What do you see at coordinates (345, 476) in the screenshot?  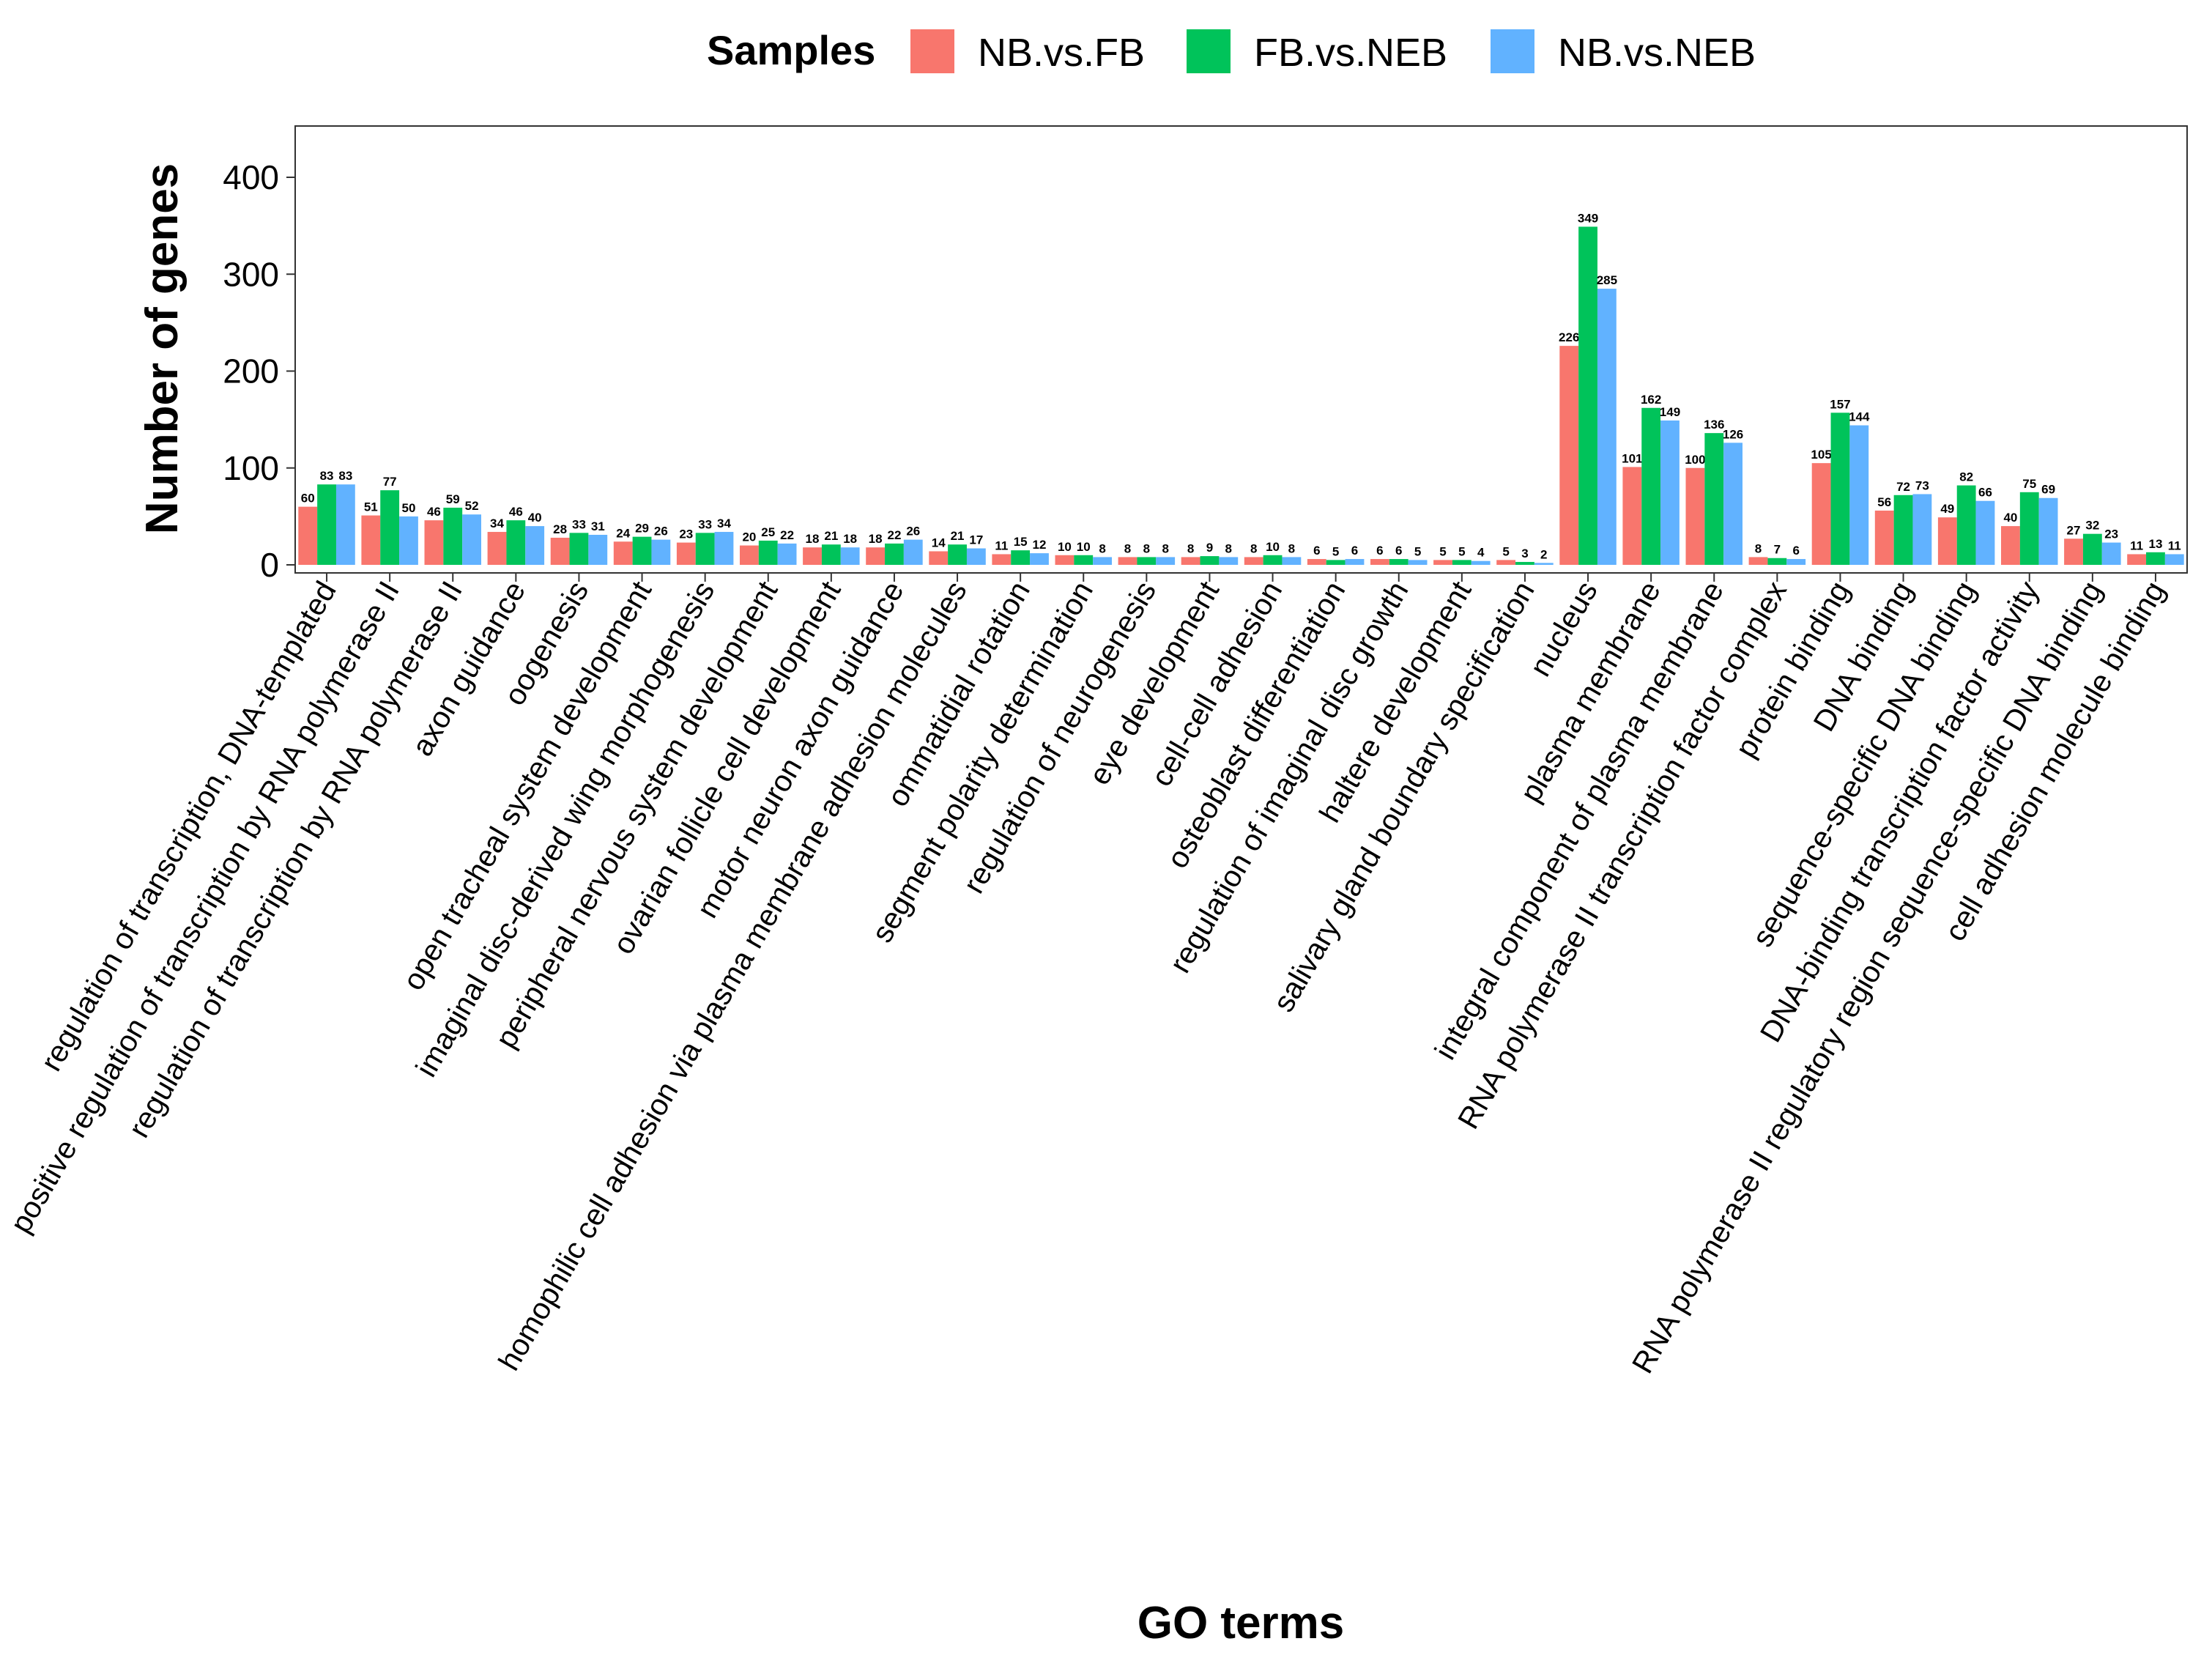 I see `data-label: 83` at bounding box center [345, 476].